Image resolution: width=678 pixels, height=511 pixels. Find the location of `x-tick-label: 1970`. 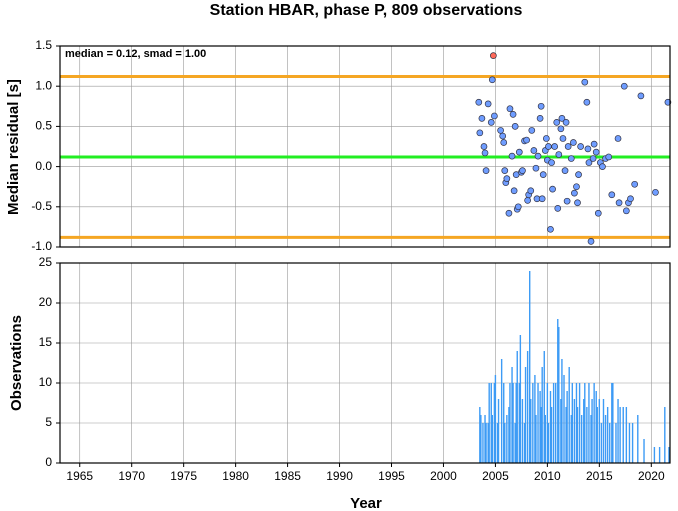

x-tick-label: 1970 is located at coordinates (131, 476).